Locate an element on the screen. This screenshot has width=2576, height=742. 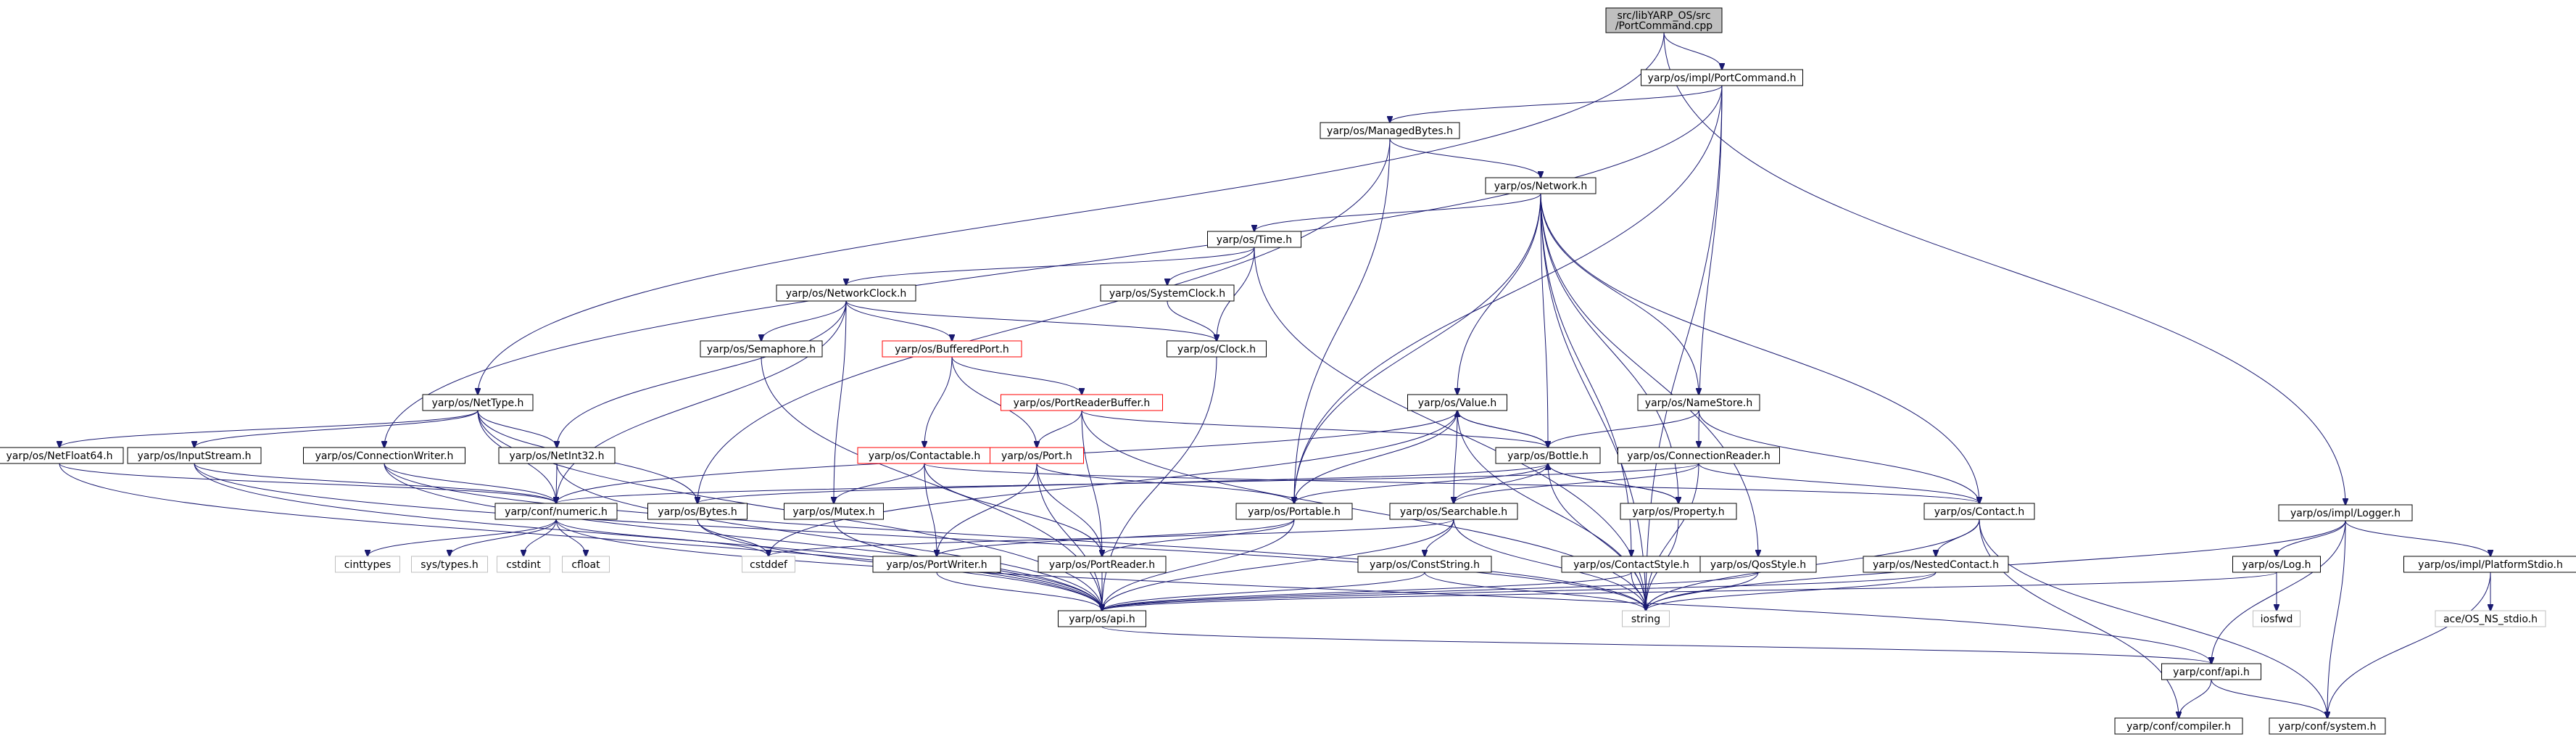
node-netint32: yarp/os/NetInt32.h is located at coordinates (557, 455).